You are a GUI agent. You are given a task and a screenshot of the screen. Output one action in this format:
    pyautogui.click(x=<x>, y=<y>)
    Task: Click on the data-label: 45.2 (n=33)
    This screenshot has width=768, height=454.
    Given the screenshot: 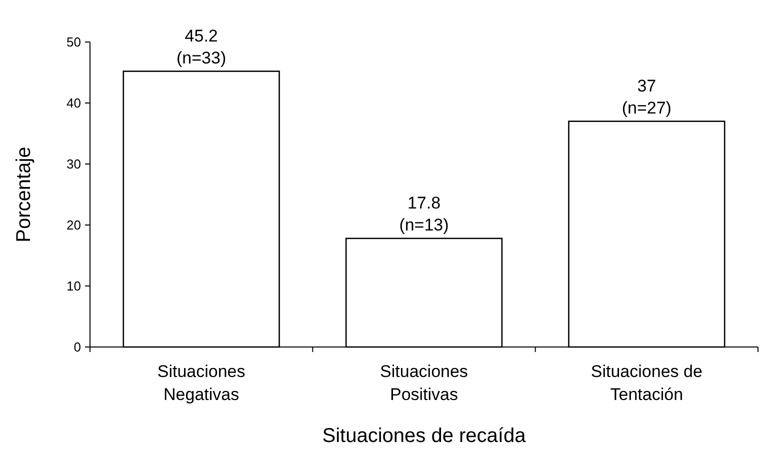 What is the action you would take?
    pyautogui.click(x=201, y=47)
    